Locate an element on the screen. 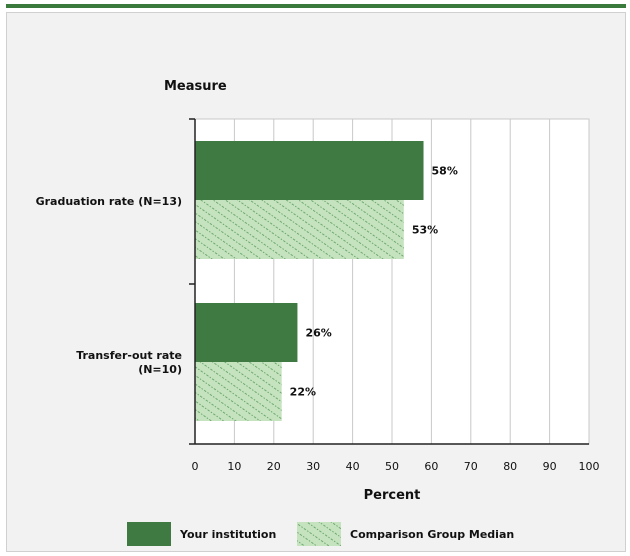  x-tick-labels: 0 10 20 30 40 50 60 70 80 90 100 is located at coordinates (396, 466).